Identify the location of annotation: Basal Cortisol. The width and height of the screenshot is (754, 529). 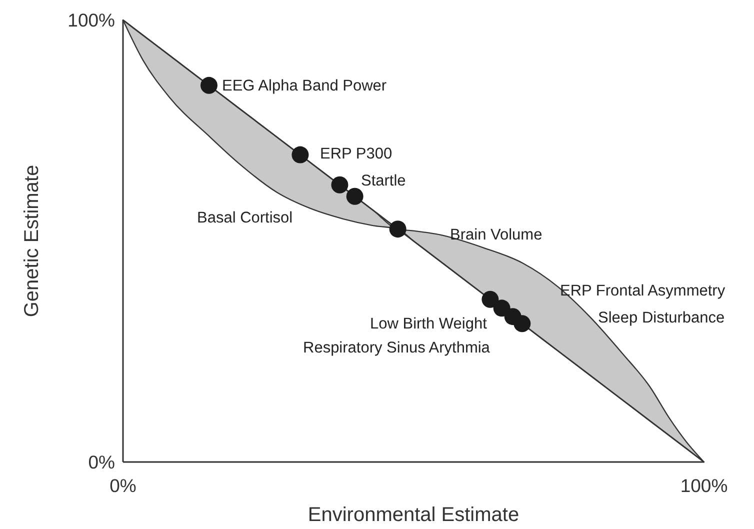
(245, 217).